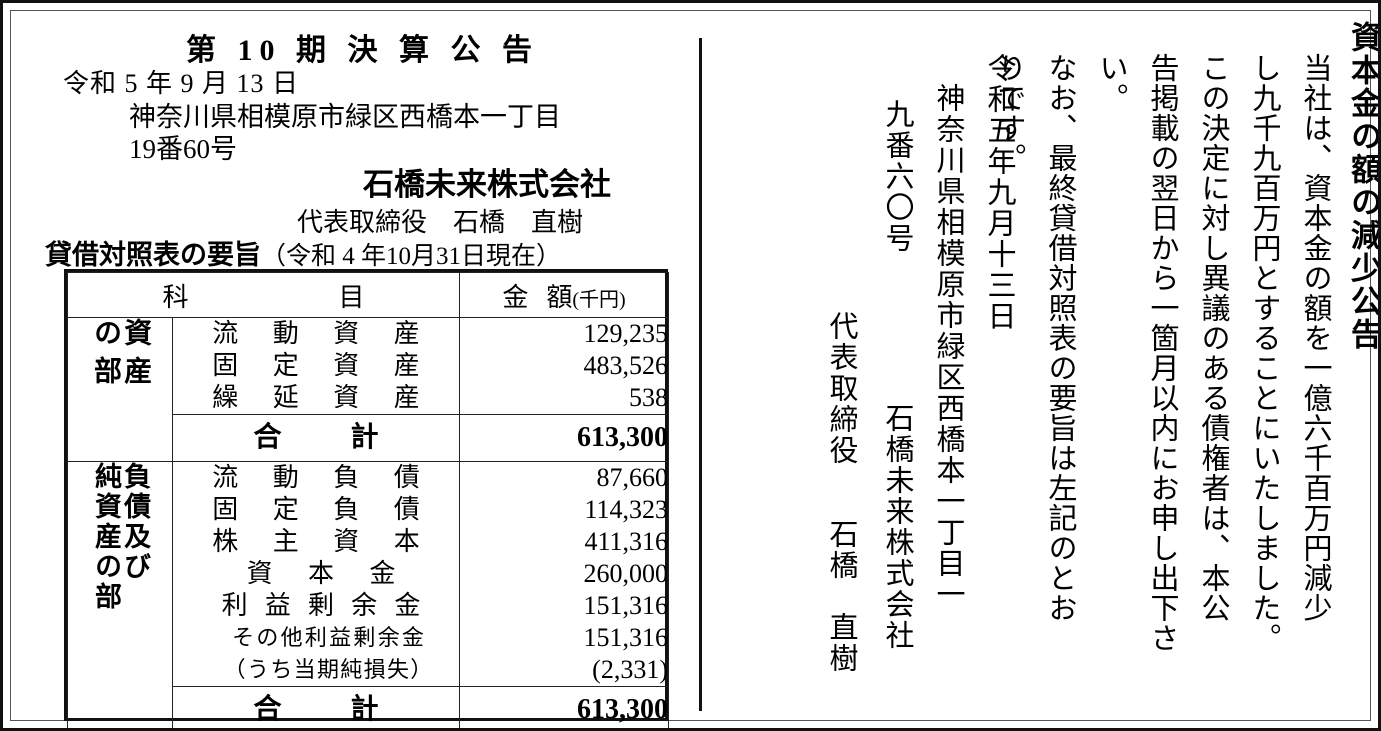  What do you see at coordinates (327, 669) in the screenshot?
I see `item-char: 期` at bounding box center [327, 669].